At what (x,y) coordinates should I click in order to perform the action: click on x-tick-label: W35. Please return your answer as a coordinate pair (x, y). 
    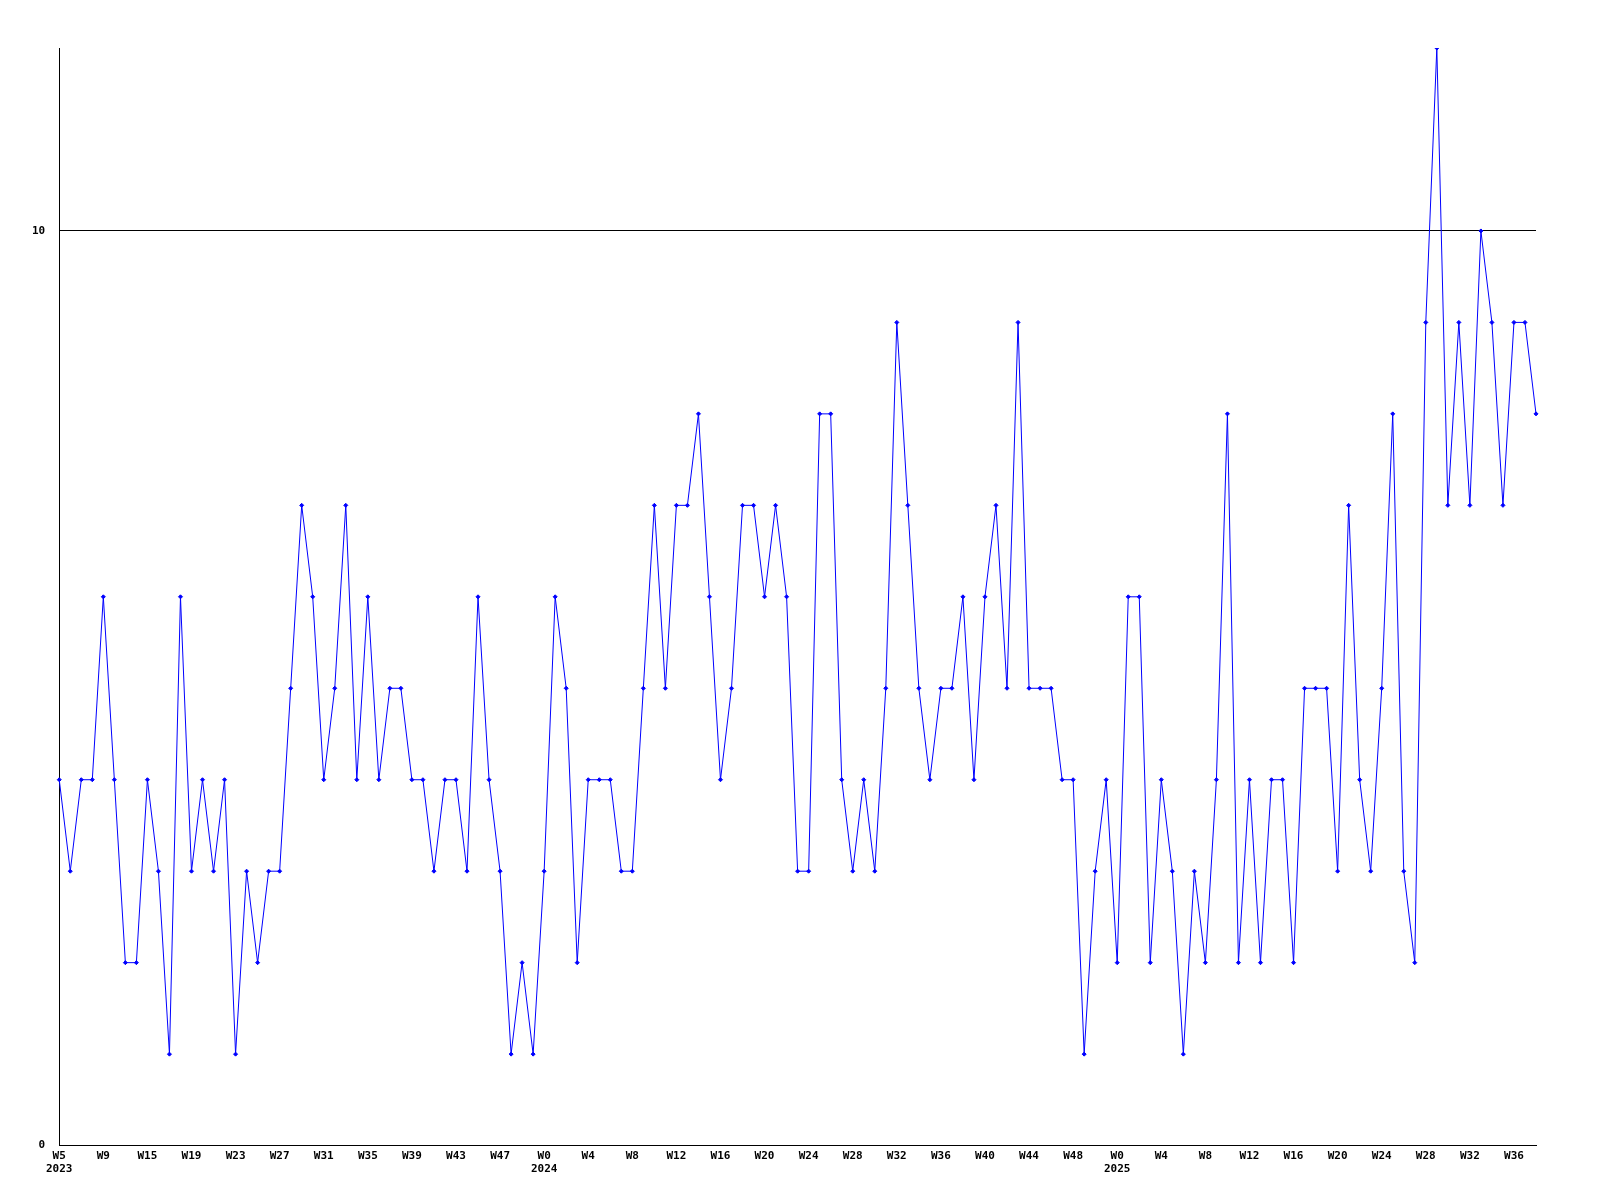
    Looking at the image, I should click on (367, 1156).